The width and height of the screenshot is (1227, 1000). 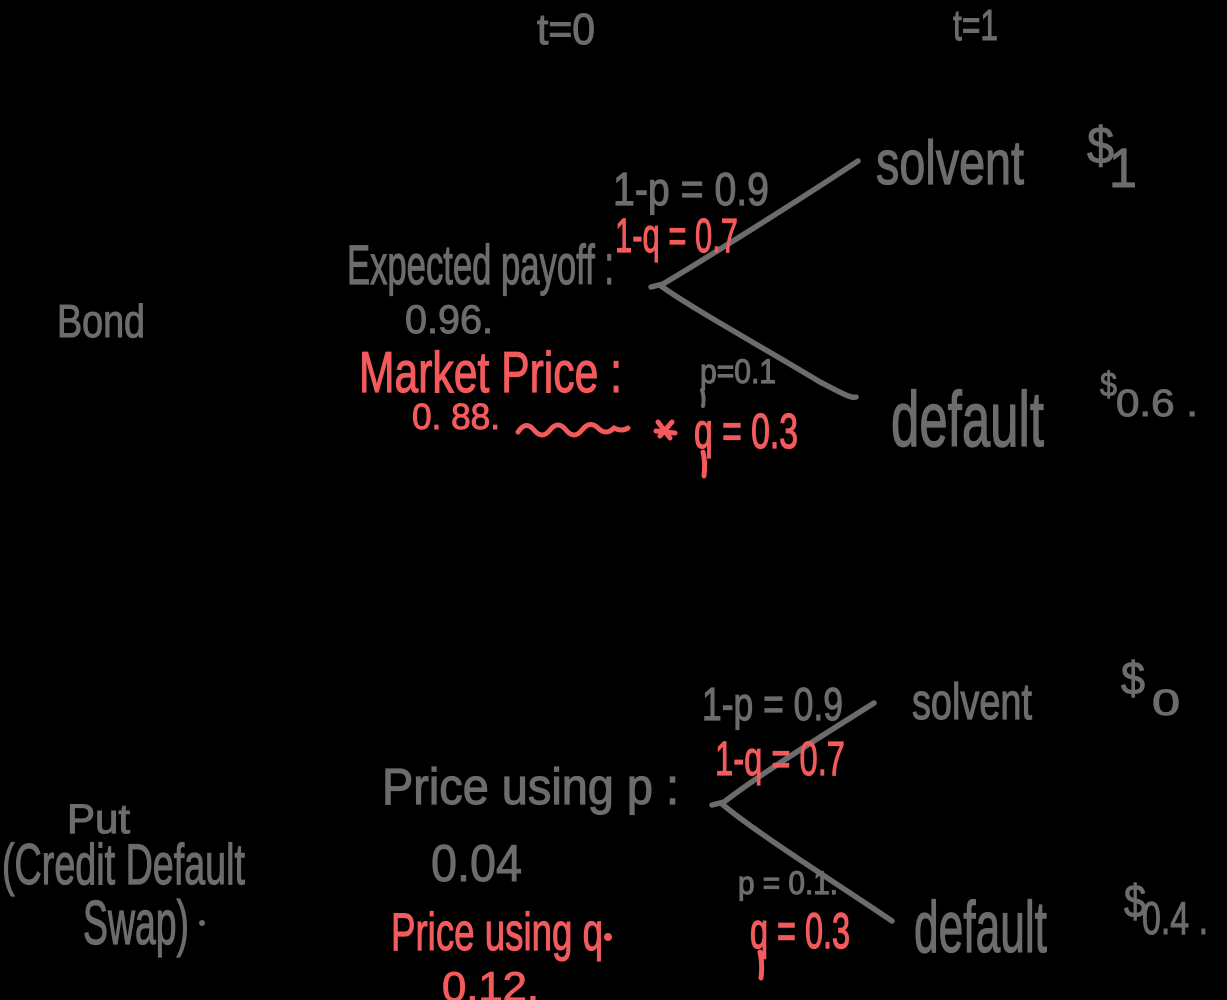 What do you see at coordinates (136, 923) in the screenshot?
I see `svg-text: Swap)` at bounding box center [136, 923].